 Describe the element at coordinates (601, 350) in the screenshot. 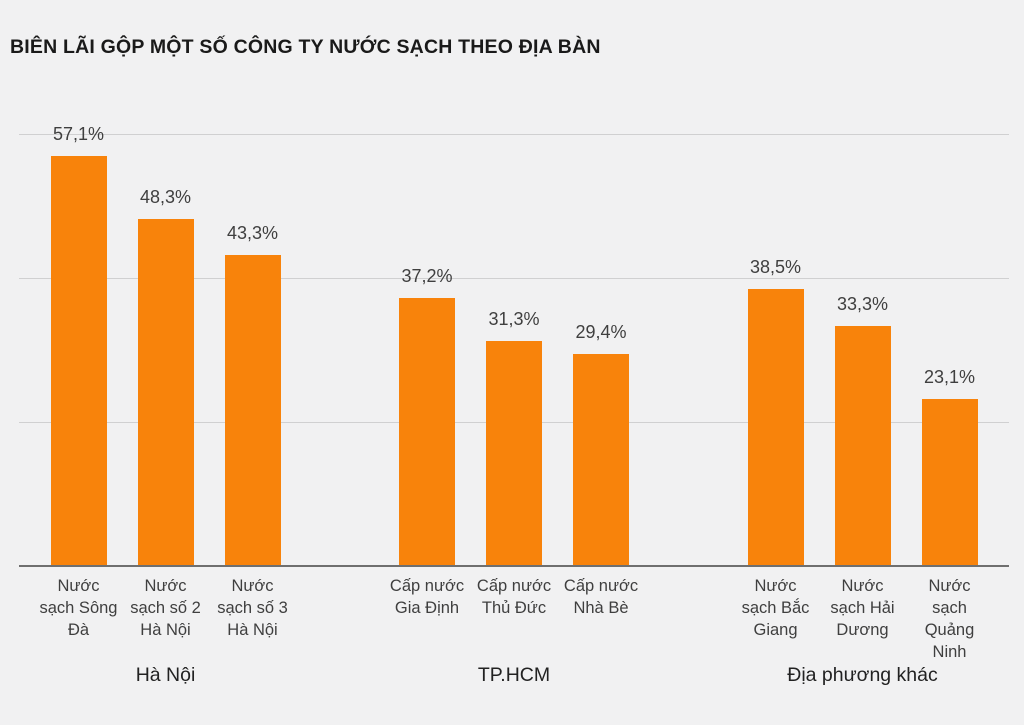

I see `bar-column: 29,4%` at that location.